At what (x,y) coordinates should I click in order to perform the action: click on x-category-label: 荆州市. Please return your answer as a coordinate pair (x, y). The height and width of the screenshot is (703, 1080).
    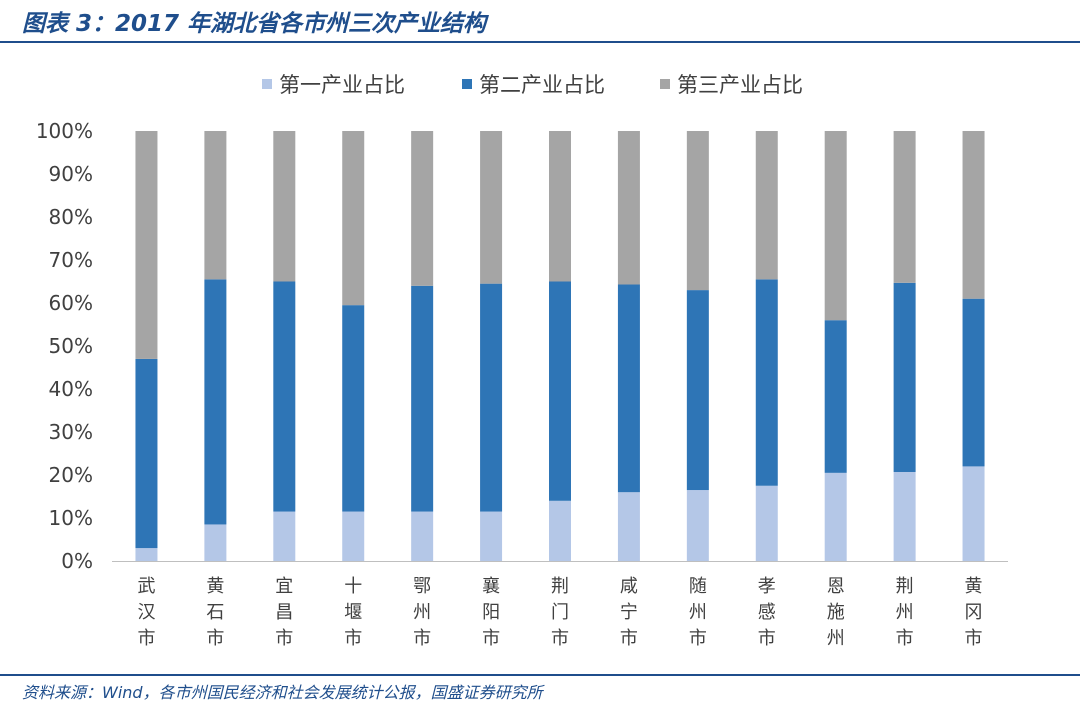
    Looking at the image, I should click on (905, 612).